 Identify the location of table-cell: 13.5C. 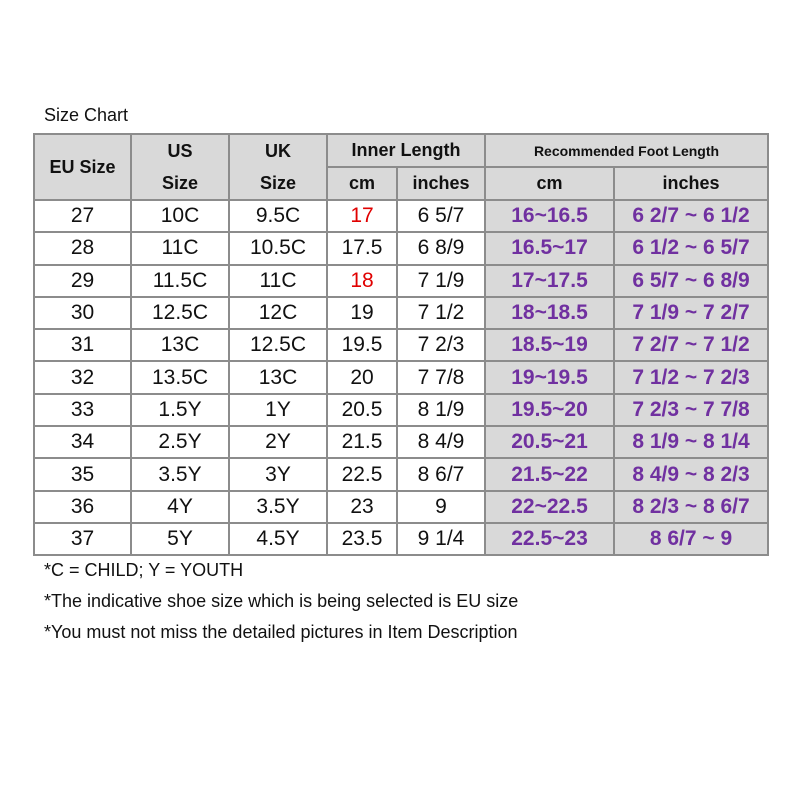
(180, 377).